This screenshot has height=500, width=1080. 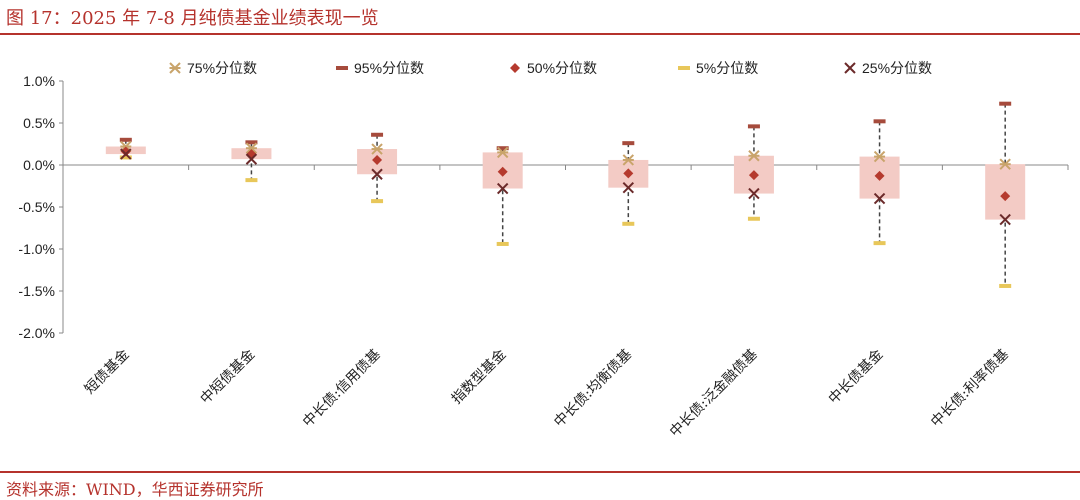 I want to click on source-note: 资料来源：WIND，华西证券研究所, so click(x=135, y=489).